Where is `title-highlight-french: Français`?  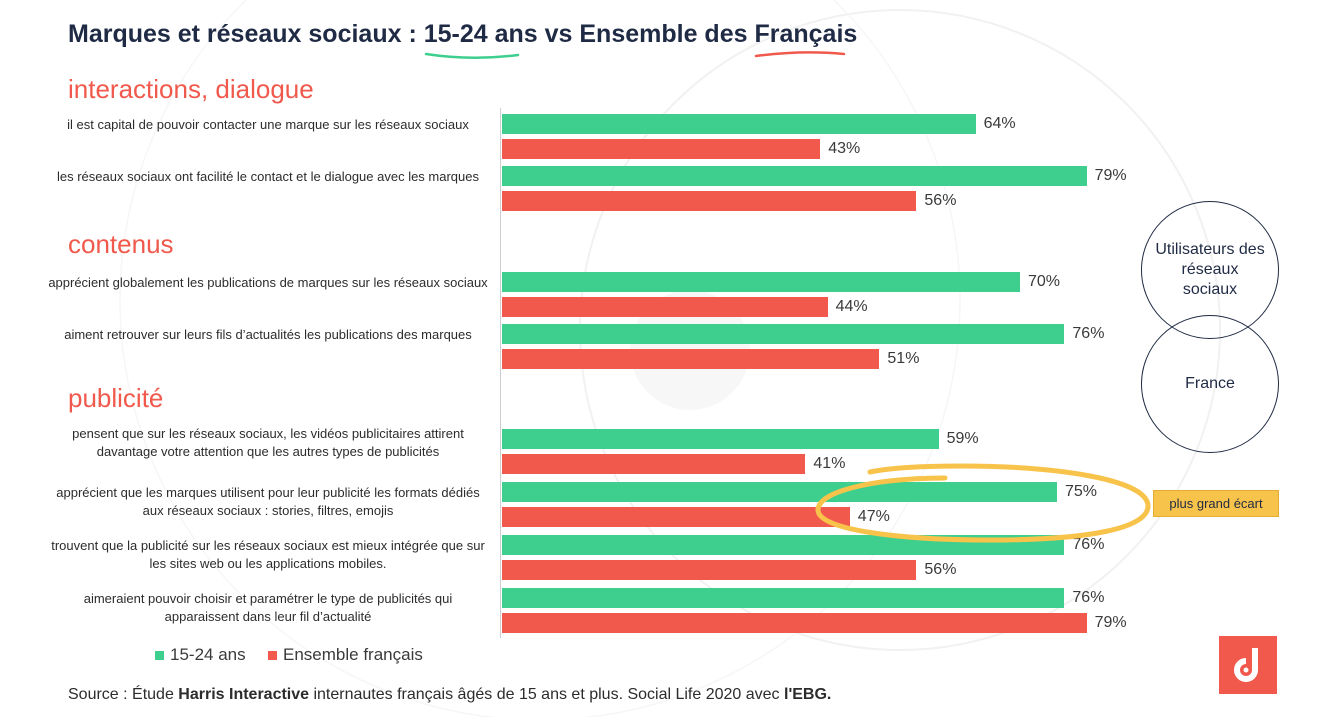 title-highlight-french: Français is located at coordinates (805, 39).